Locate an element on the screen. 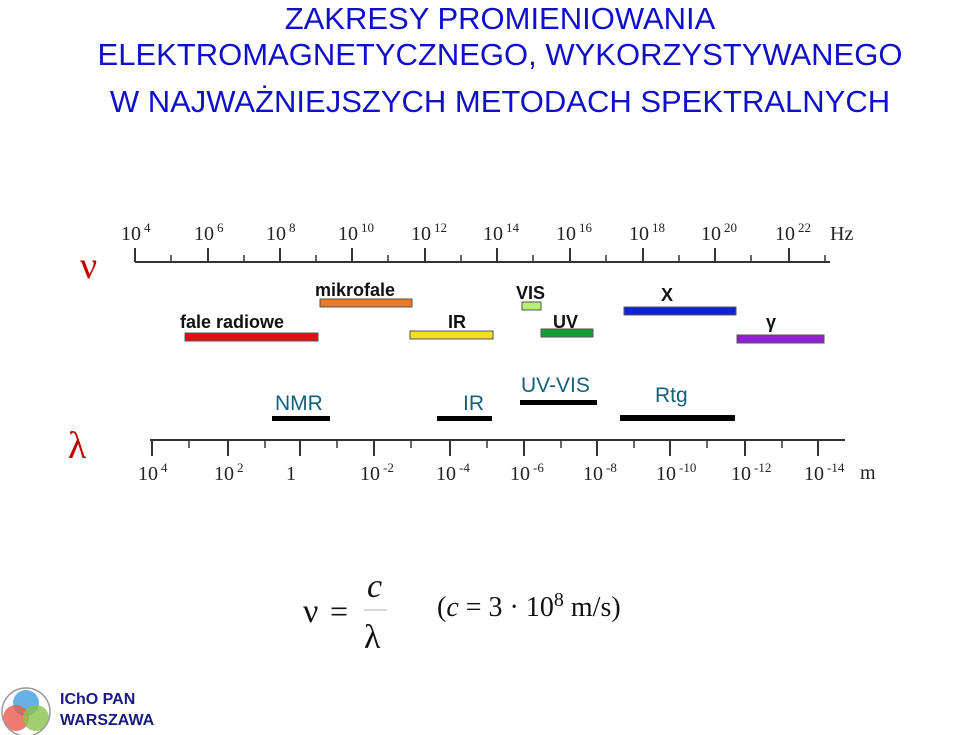  wavelength-tick-label: 10 -4 is located at coordinates (453, 472).